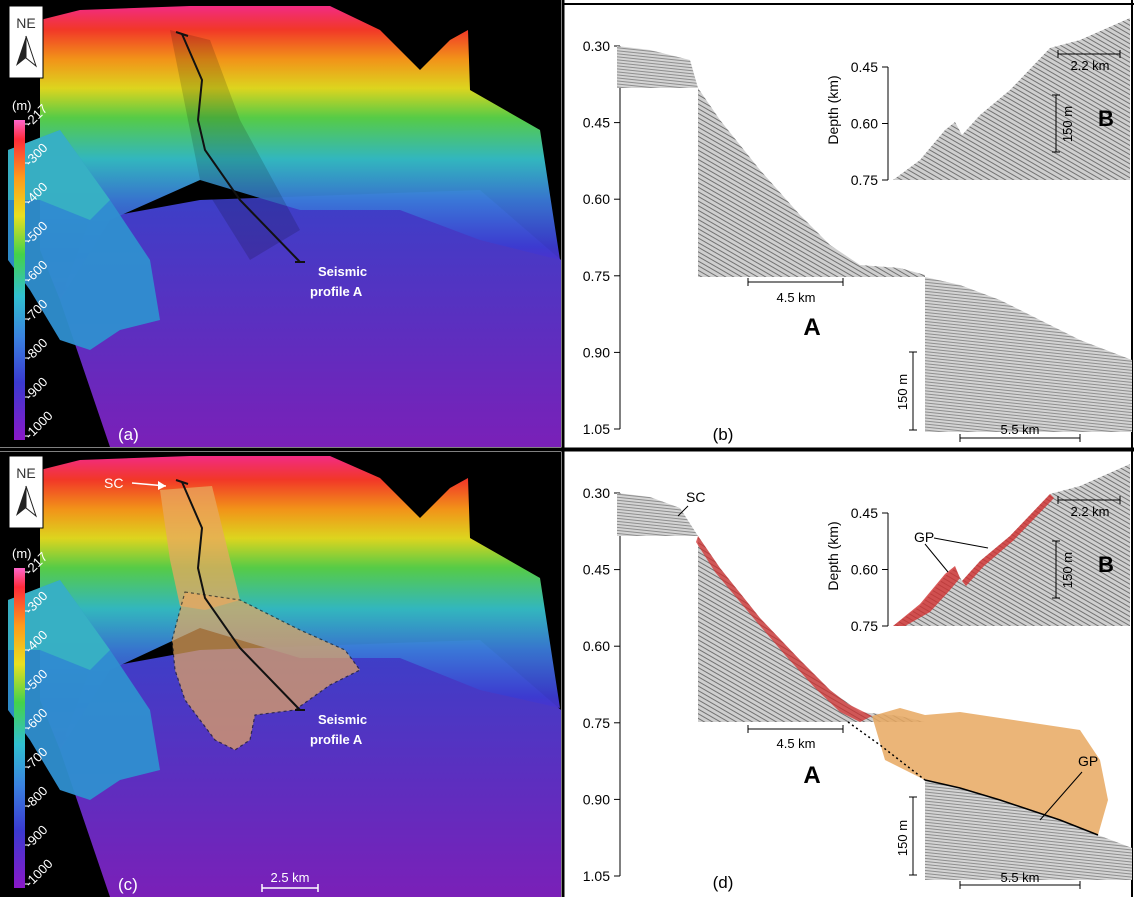  Describe the element at coordinates (1106, 564) in the screenshot. I see `inset-label-d: B` at that location.